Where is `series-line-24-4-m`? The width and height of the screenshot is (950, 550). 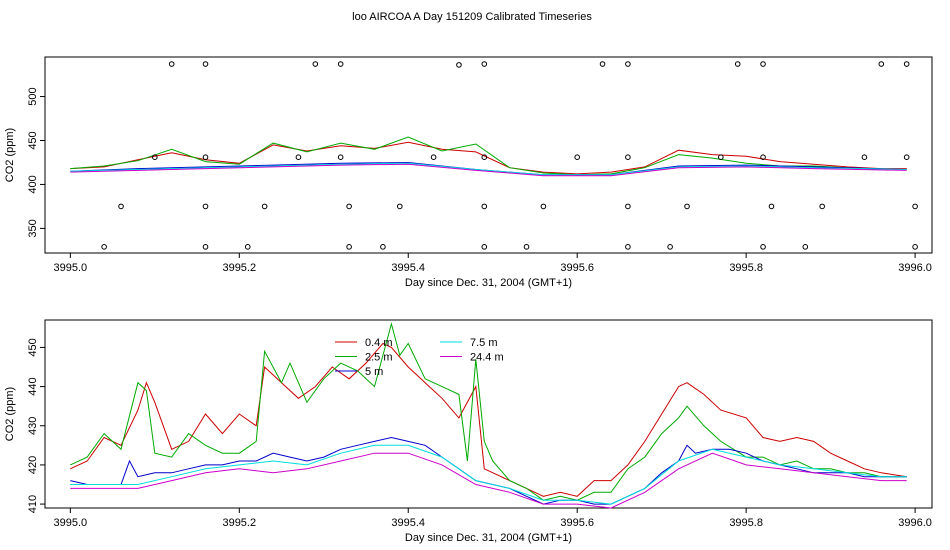 series-line-24-4-m is located at coordinates (488, 480).